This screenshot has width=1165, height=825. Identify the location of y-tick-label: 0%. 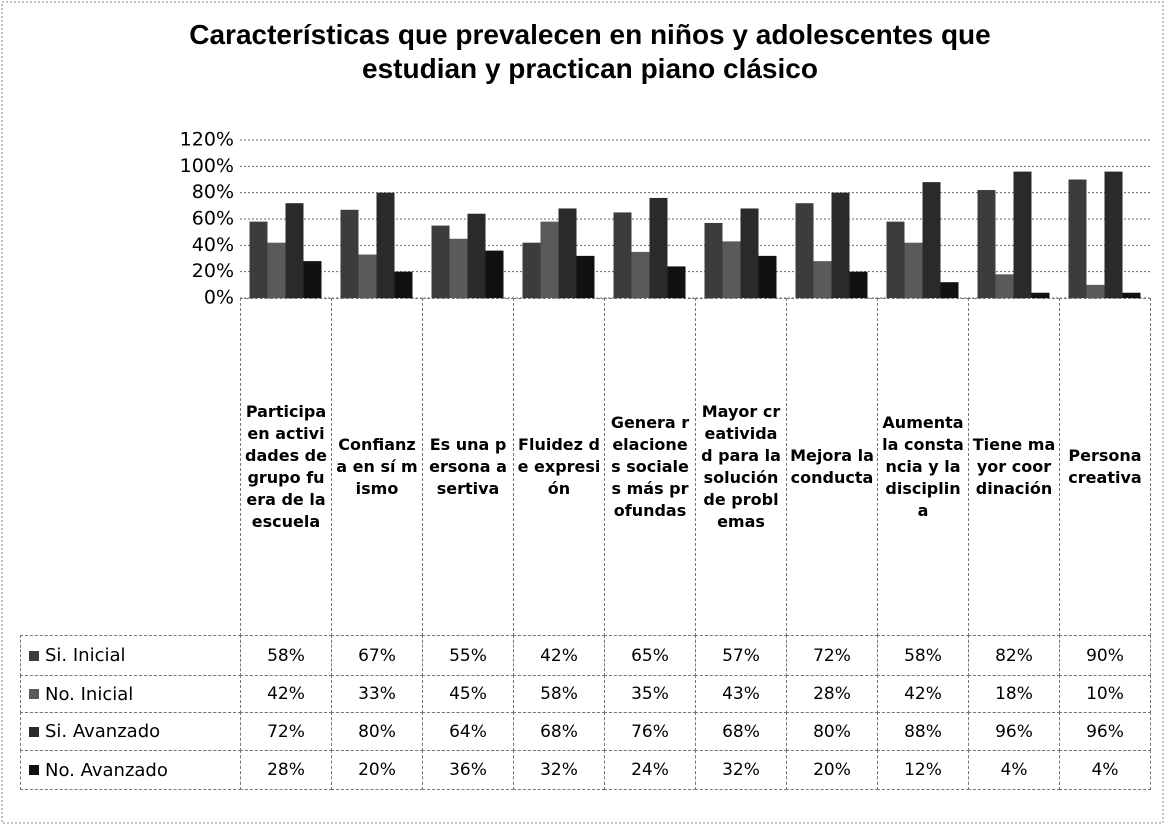
(219, 298).